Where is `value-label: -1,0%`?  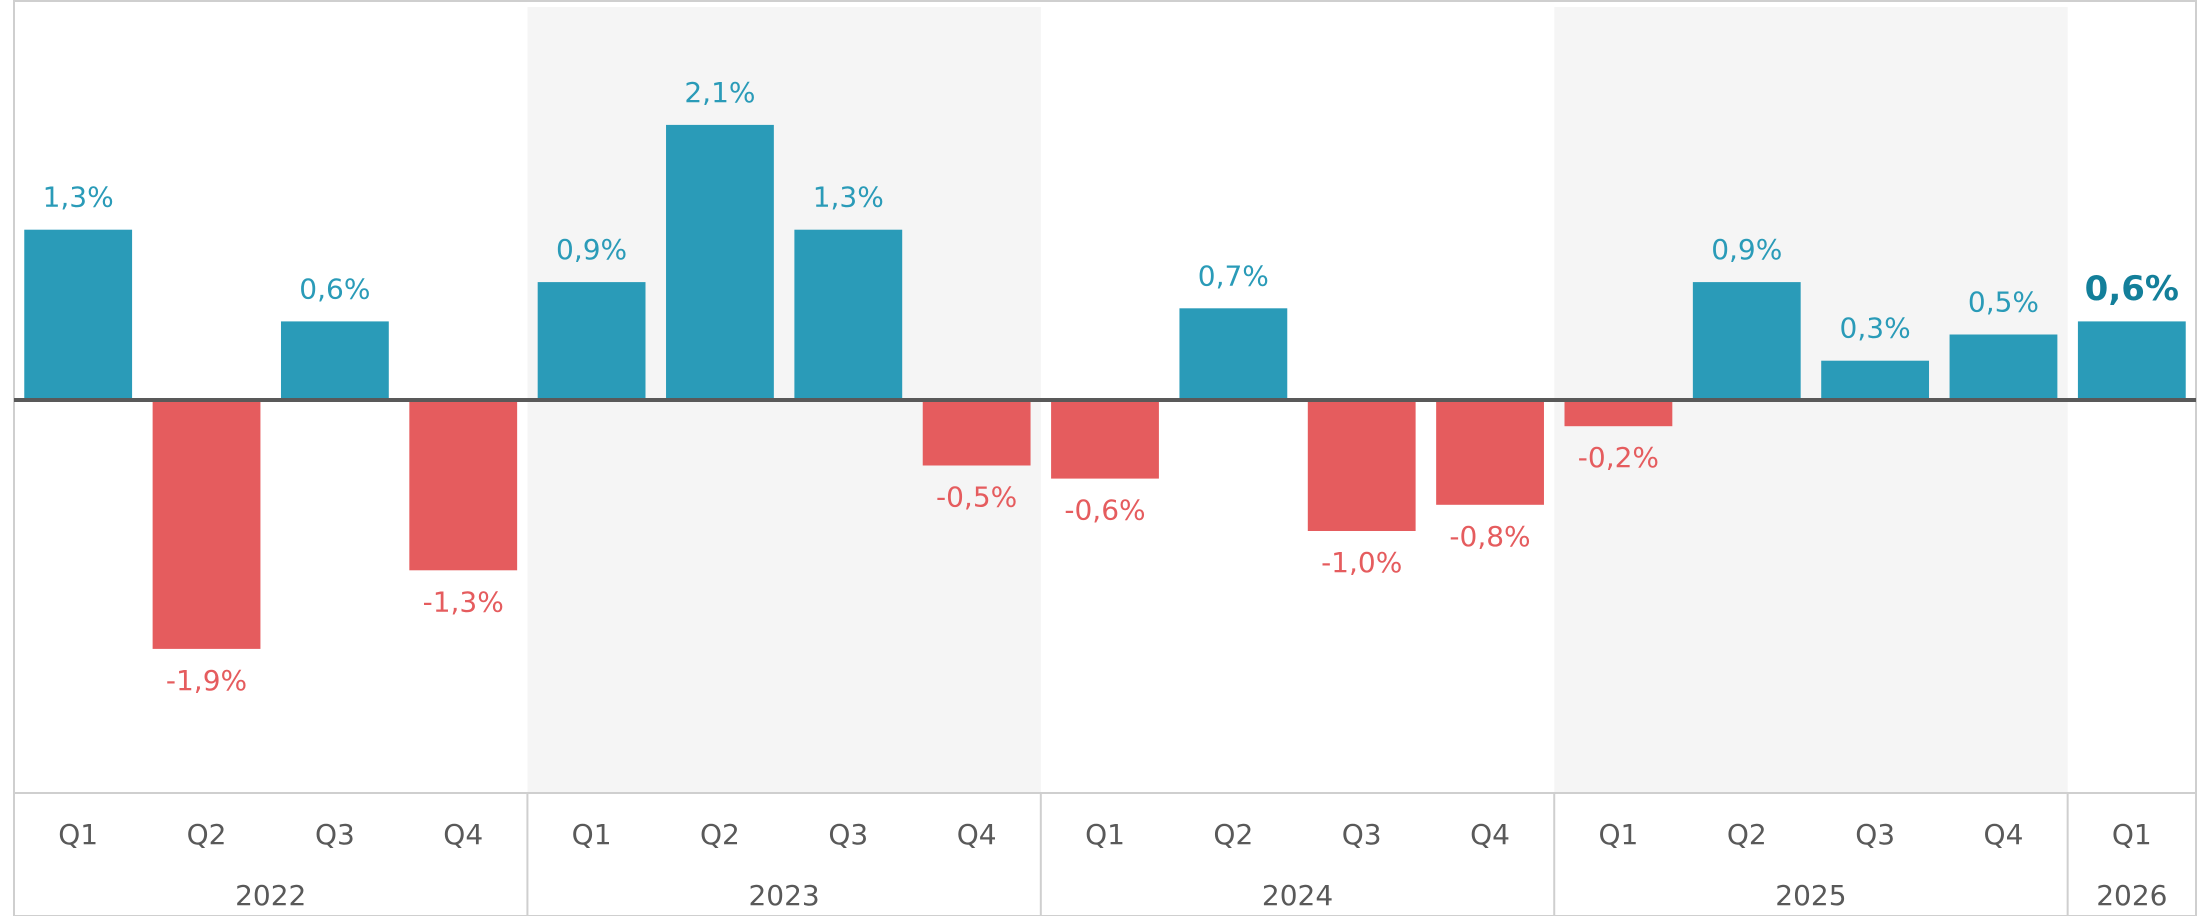
value-label: -1,0% is located at coordinates (1361, 562).